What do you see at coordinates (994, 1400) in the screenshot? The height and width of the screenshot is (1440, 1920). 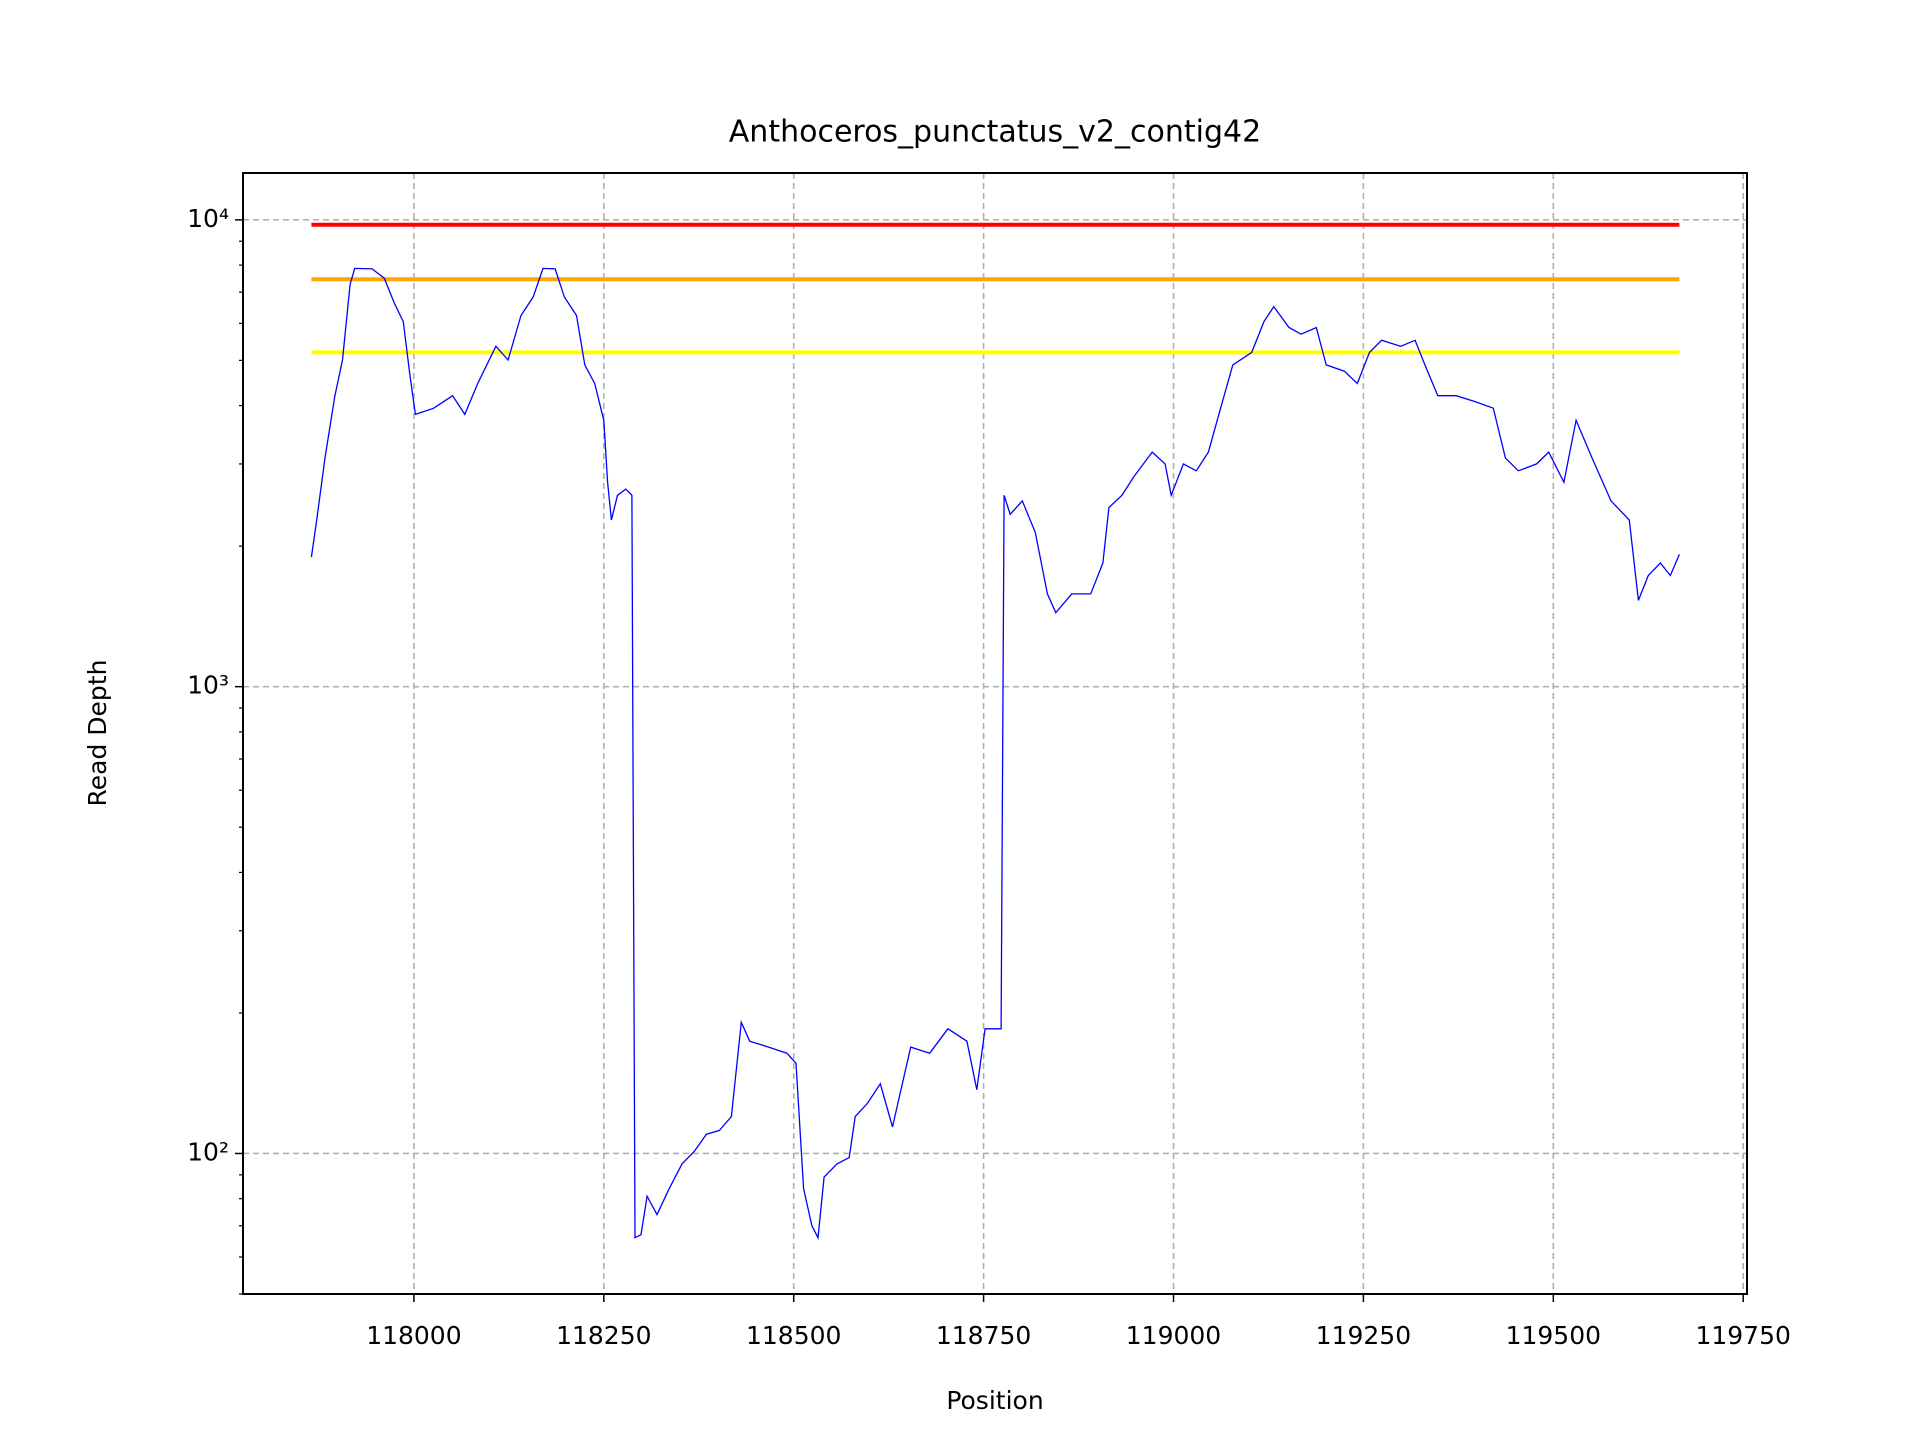 I see `x-axis-label: Position` at bounding box center [994, 1400].